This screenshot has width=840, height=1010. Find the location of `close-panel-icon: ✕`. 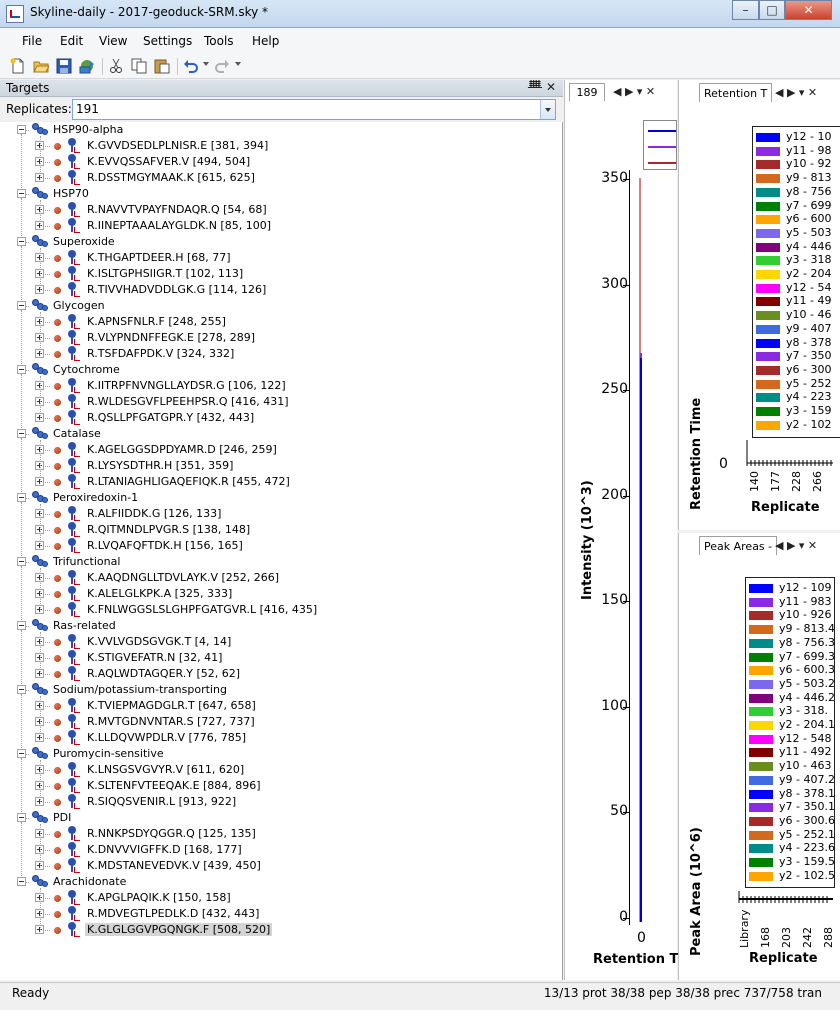

close-panel-icon: ✕ is located at coordinates (551, 87).